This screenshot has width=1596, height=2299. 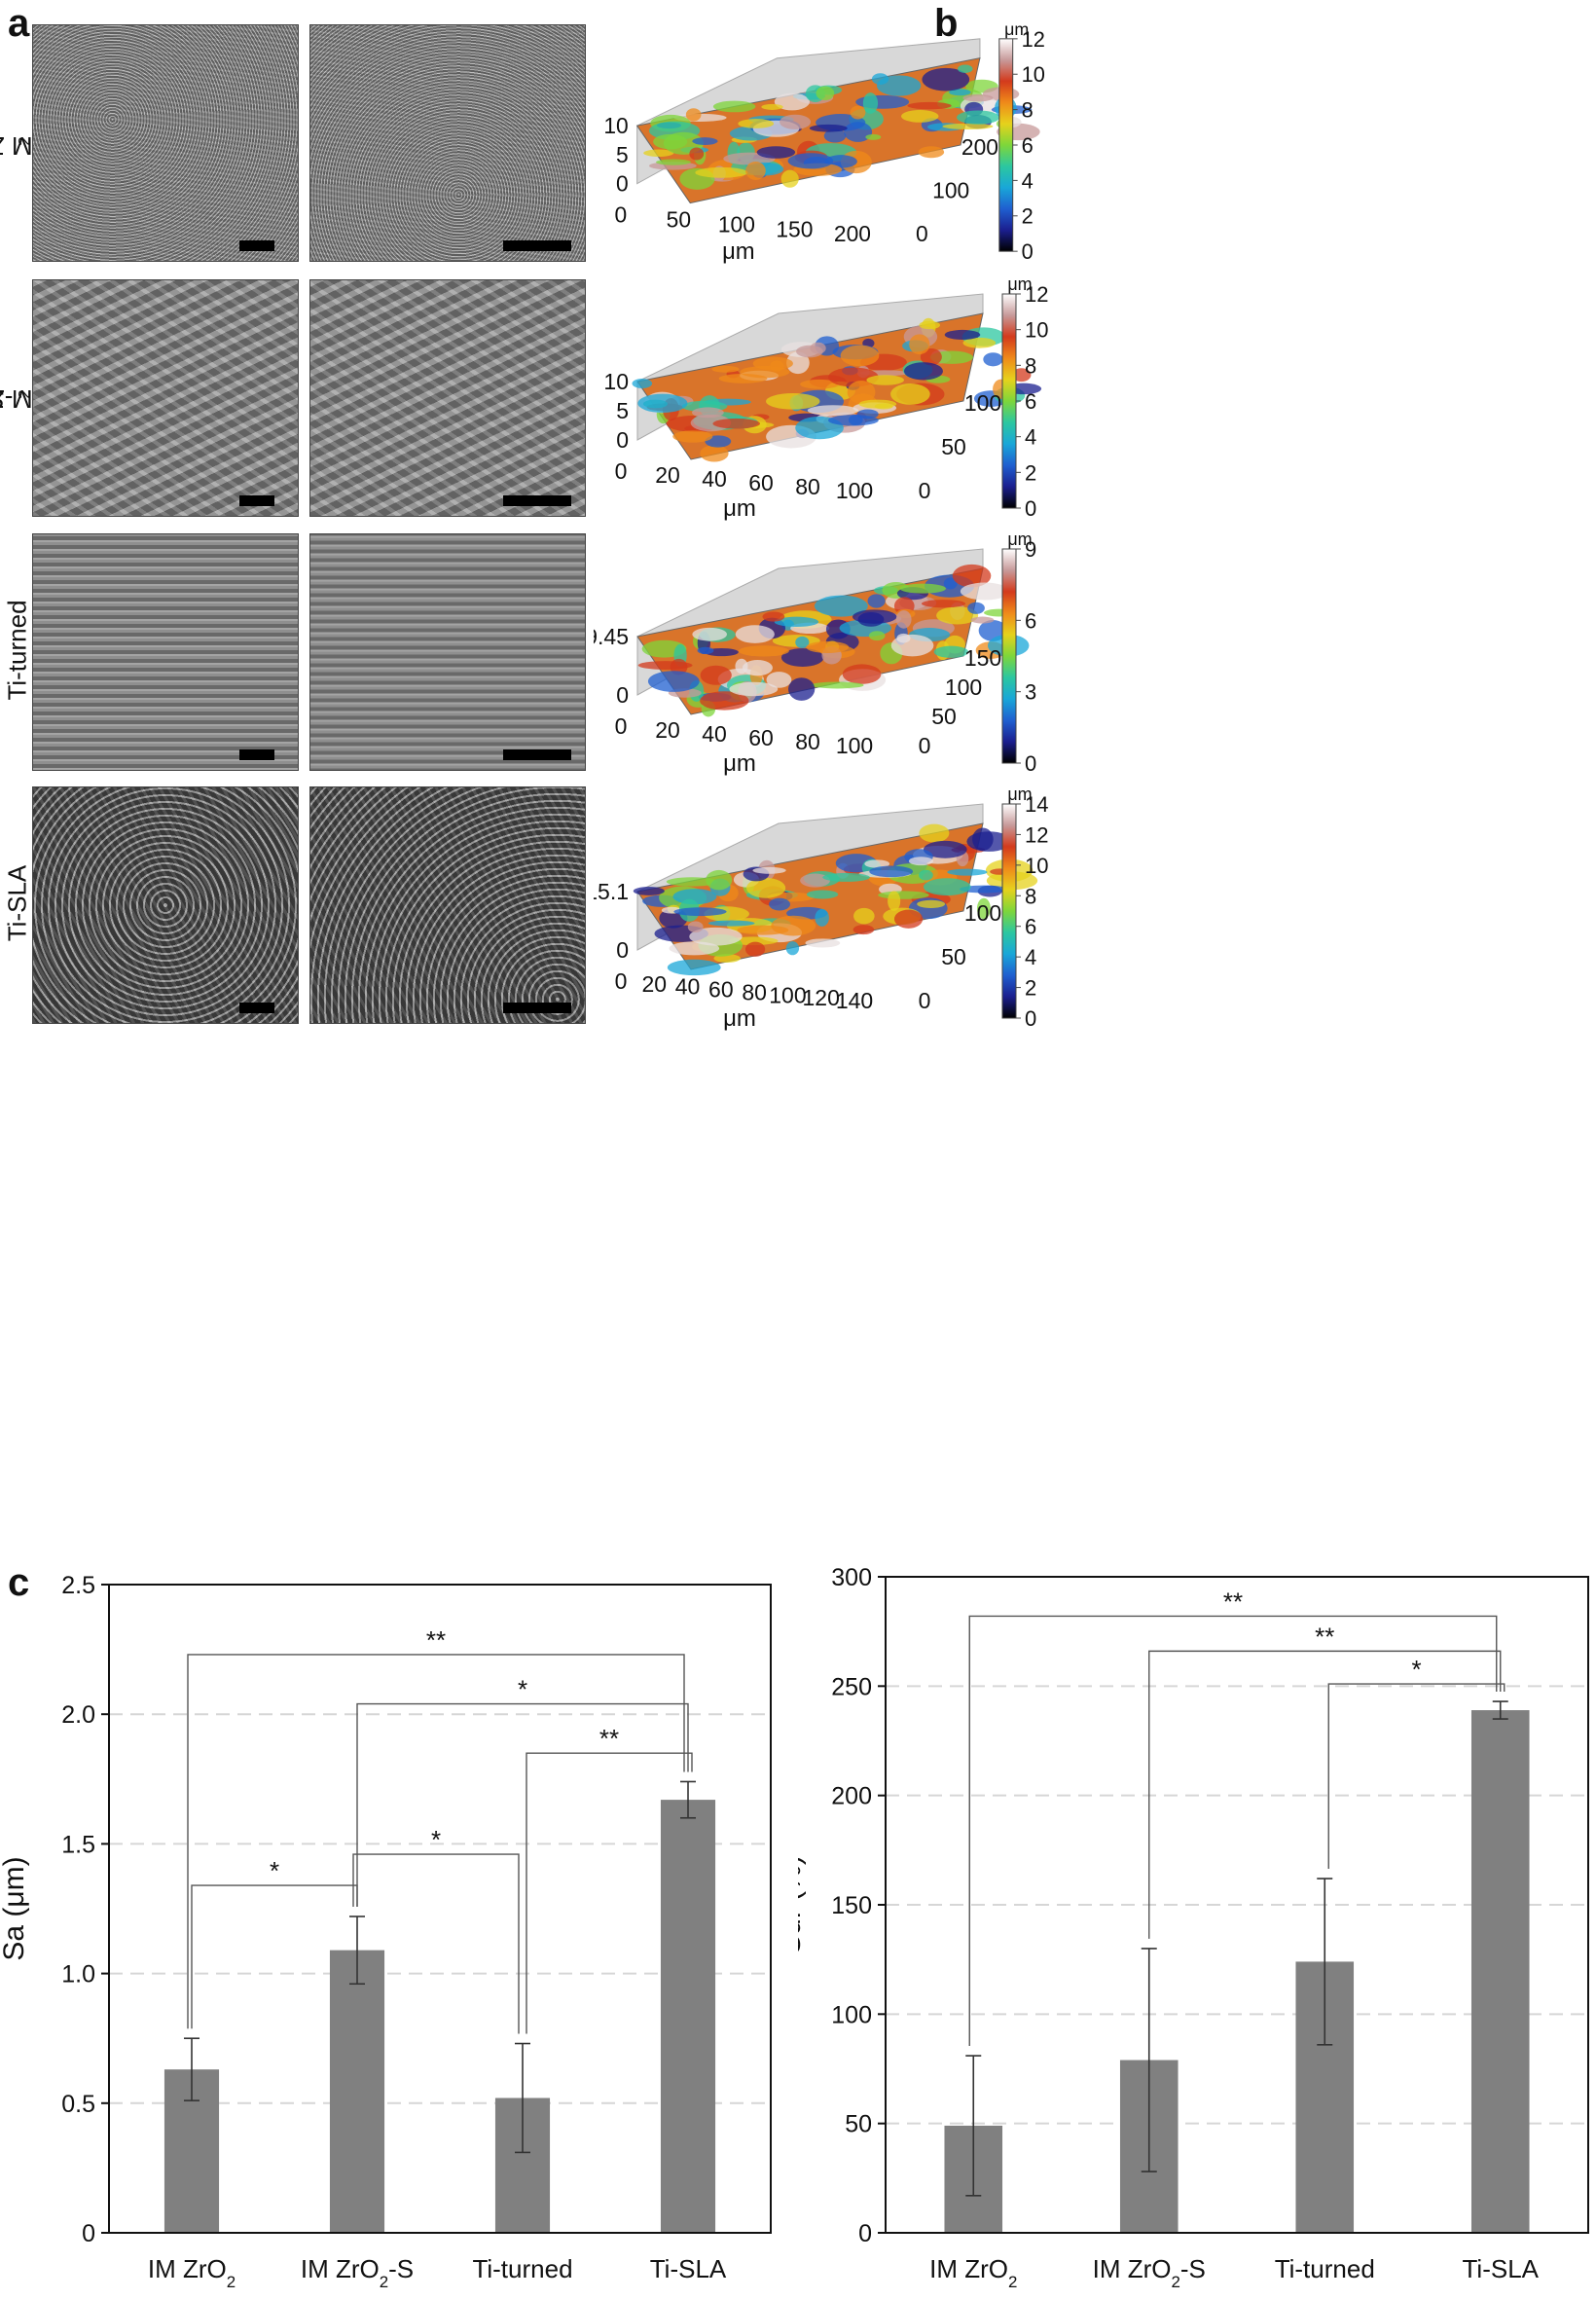 What do you see at coordinates (807, 742) in the screenshot?
I see `x-tick-label: 80` at bounding box center [807, 742].